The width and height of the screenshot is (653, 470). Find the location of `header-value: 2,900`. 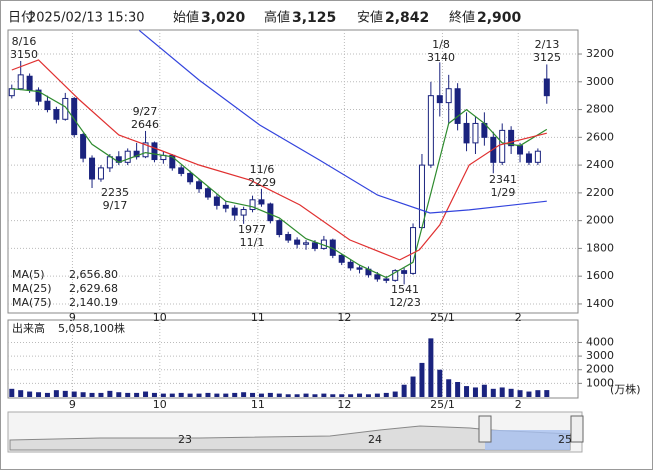

header-value: 2,900 is located at coordinates (499, 18).